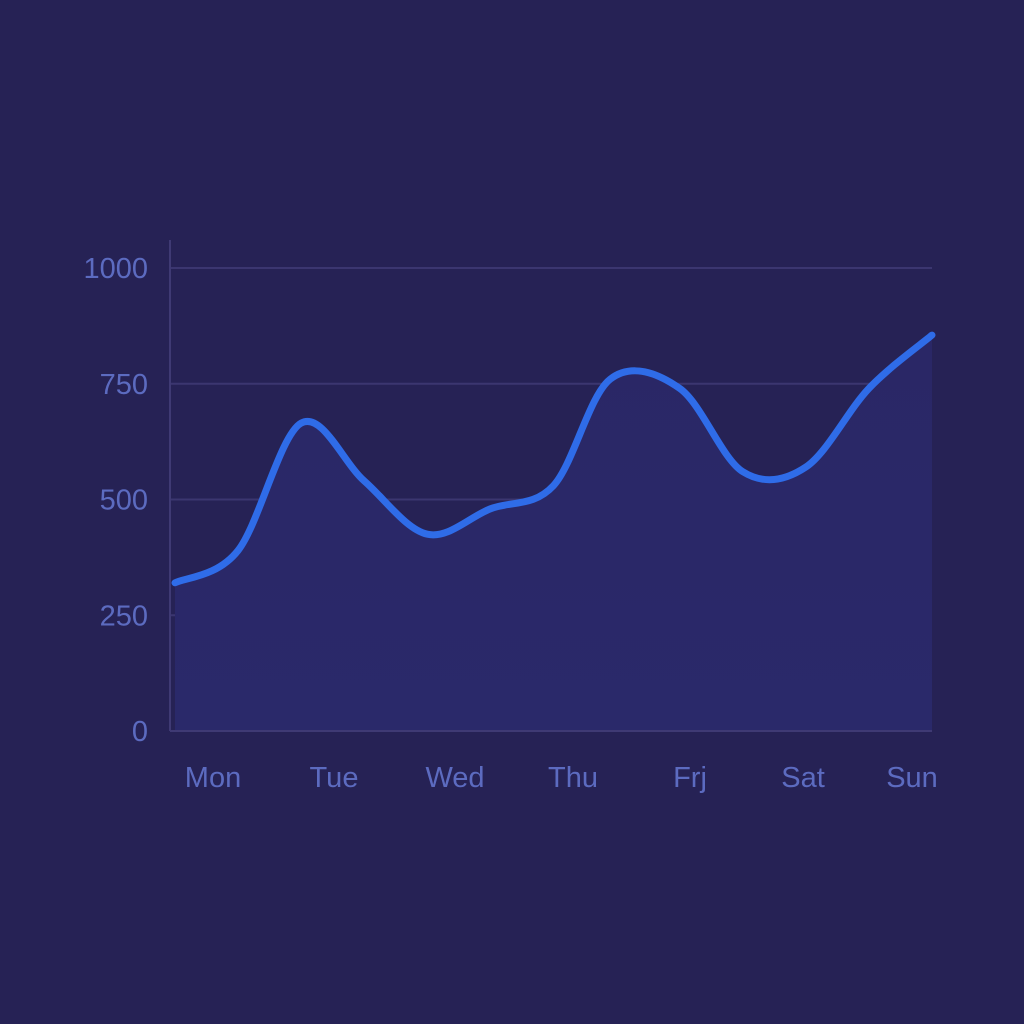  I want to click on x-tick-label: Wed, so click(454, 778).